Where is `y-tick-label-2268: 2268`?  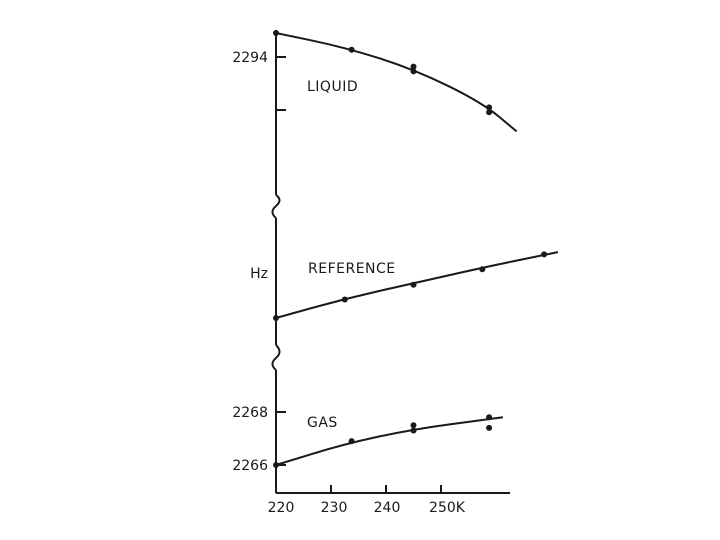 y-tick-label-2268: 2268 is located at coordinates (250, 413).